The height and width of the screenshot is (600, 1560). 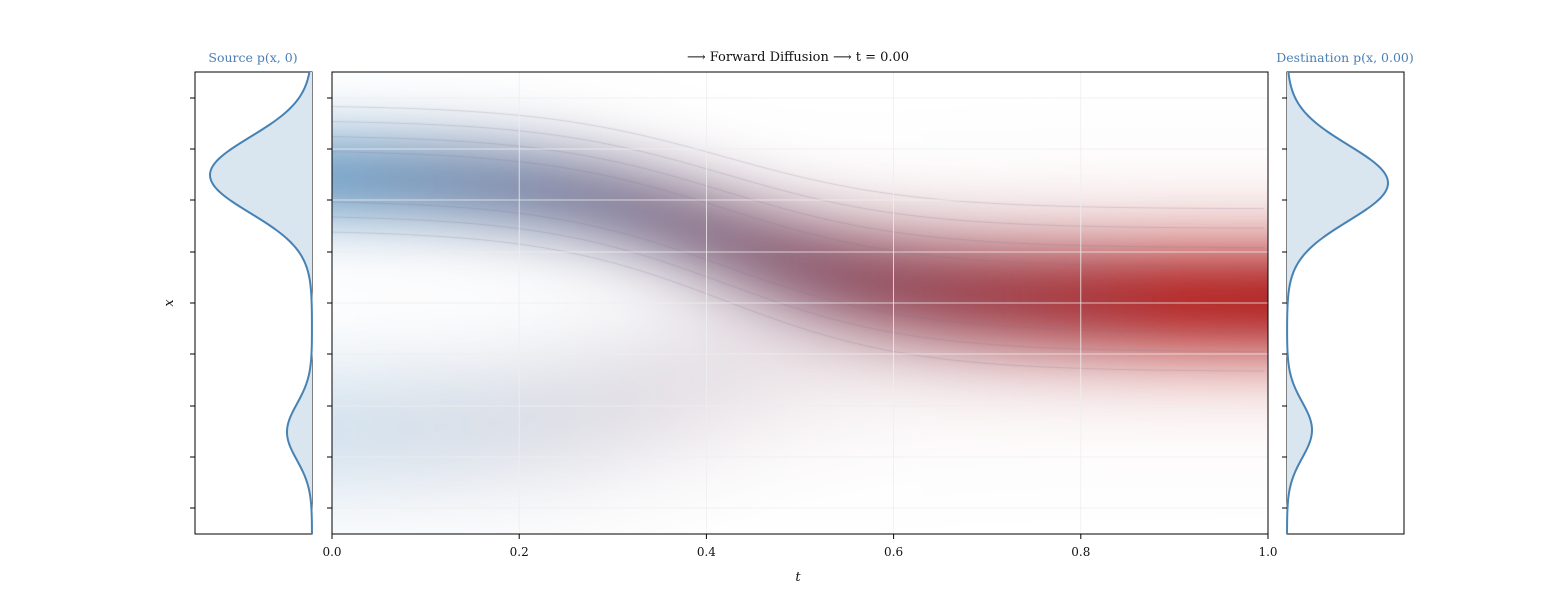 I want to click on source-density-fill, so click(x=261, y=303).